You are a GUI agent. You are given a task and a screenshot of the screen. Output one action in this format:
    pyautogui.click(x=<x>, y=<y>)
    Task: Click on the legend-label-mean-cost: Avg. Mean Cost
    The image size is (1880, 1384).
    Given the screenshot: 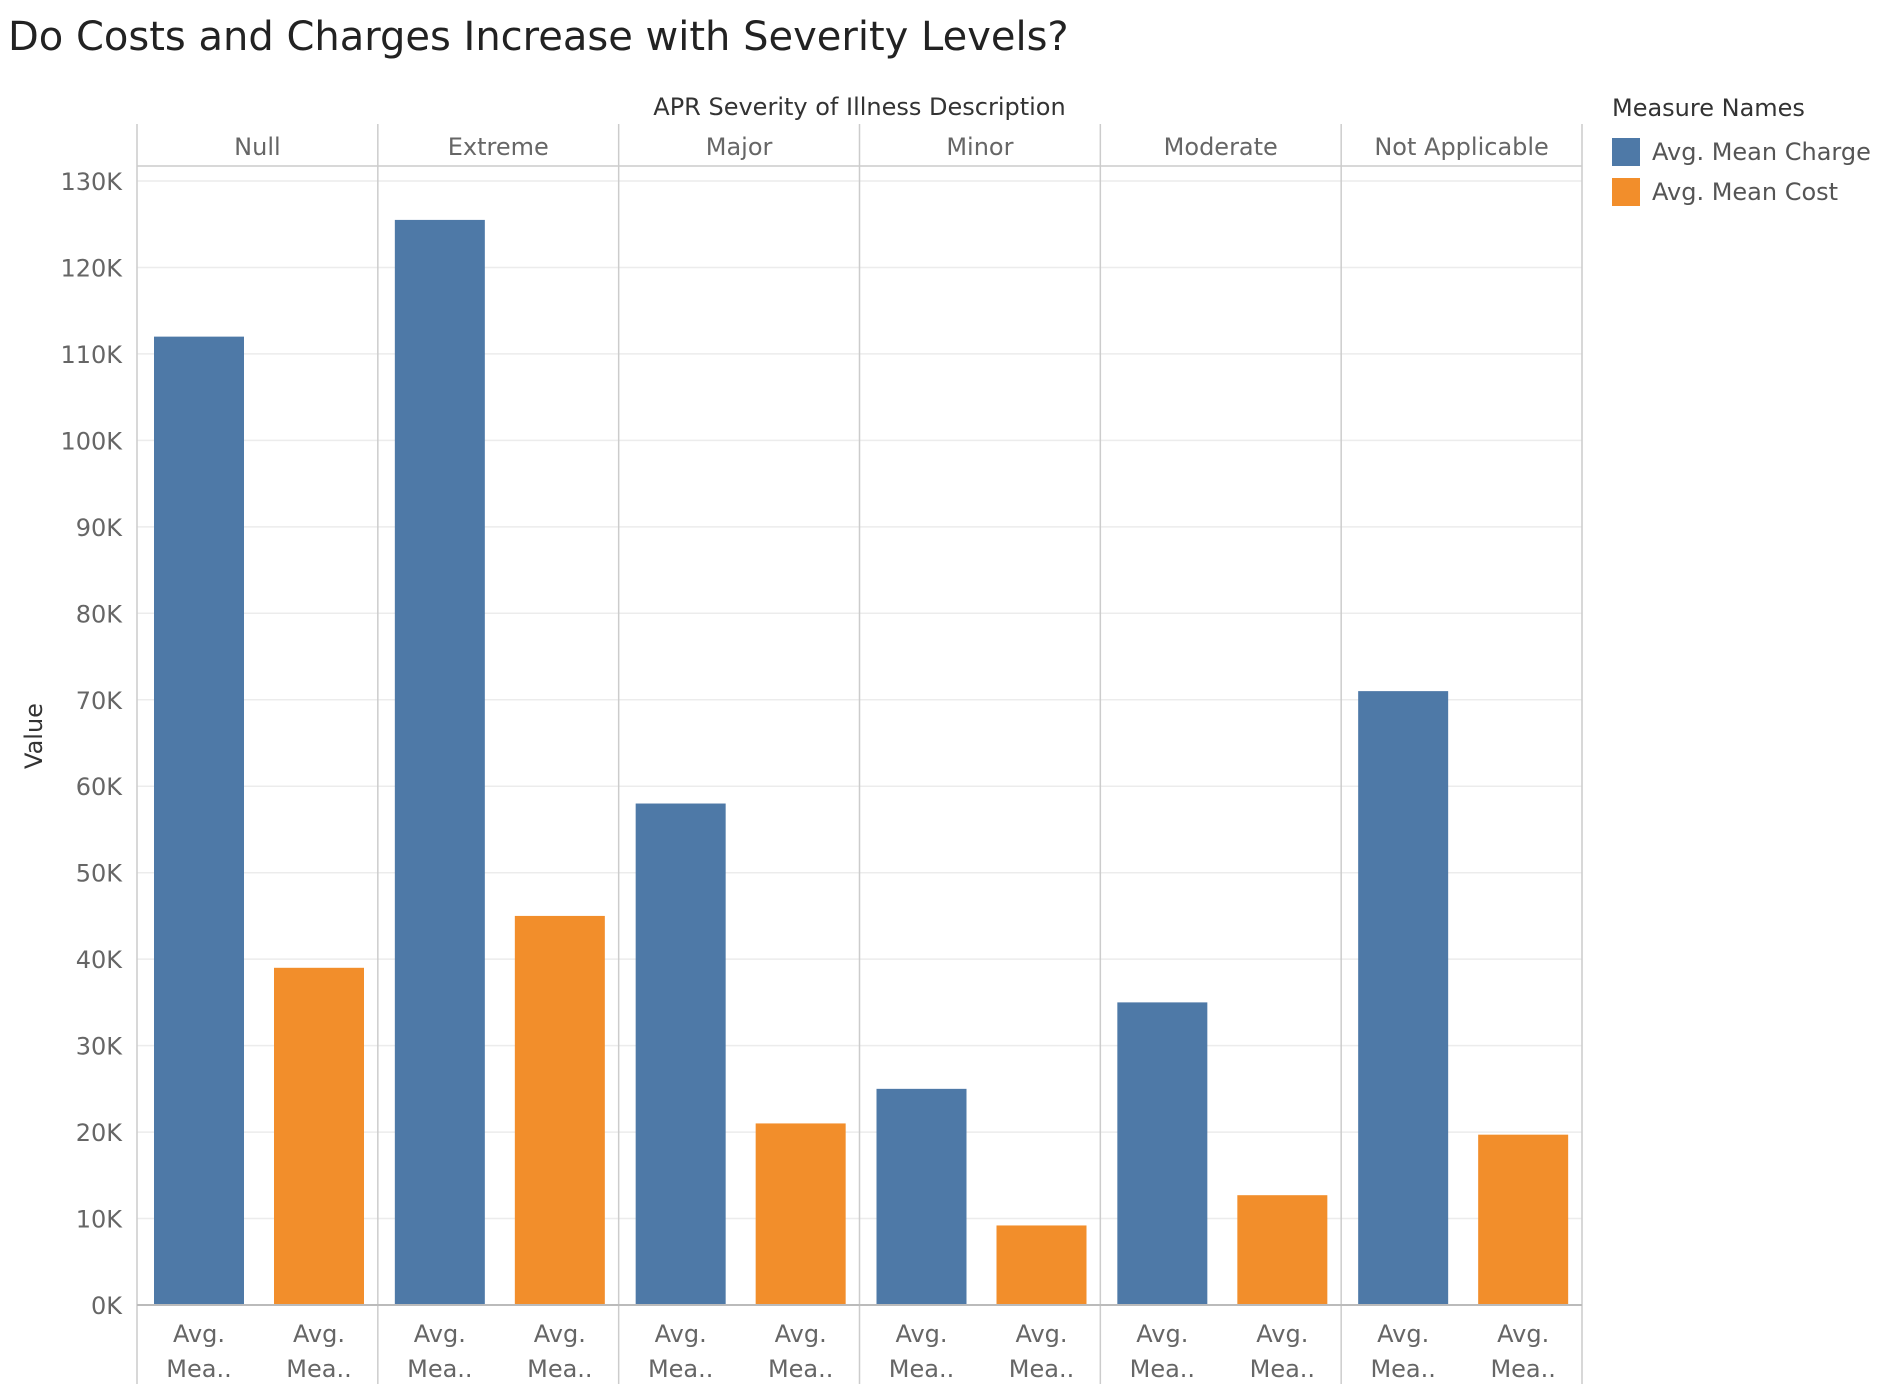 What is the action you would take?
    pyautogui.click(x=1745, y=192)
    